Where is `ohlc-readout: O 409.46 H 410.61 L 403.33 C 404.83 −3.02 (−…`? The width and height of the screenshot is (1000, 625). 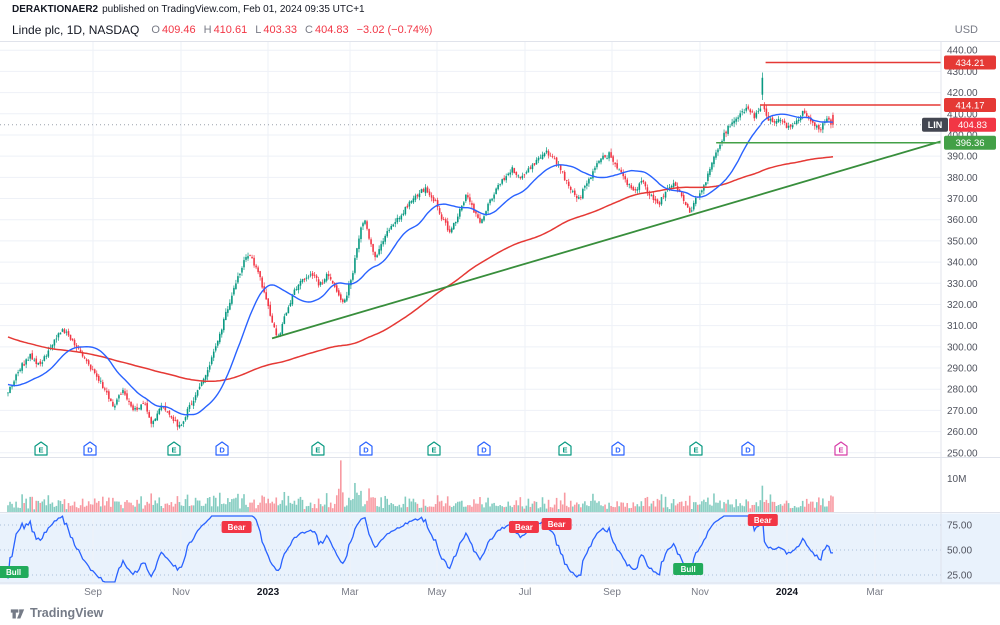
ohlc-readout: O 409.46 H 410.61 L 403.33 C 404.83 −3.02 (−… is located at coordinates (291, 30).